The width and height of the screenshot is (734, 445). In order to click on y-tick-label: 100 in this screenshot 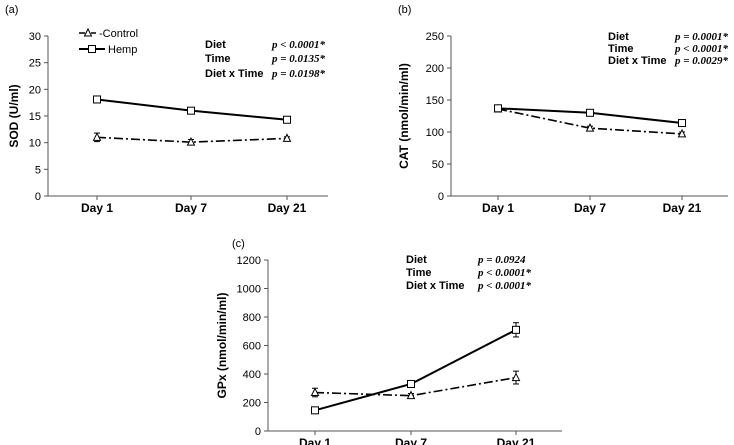, I will do `click(435, 133)`.